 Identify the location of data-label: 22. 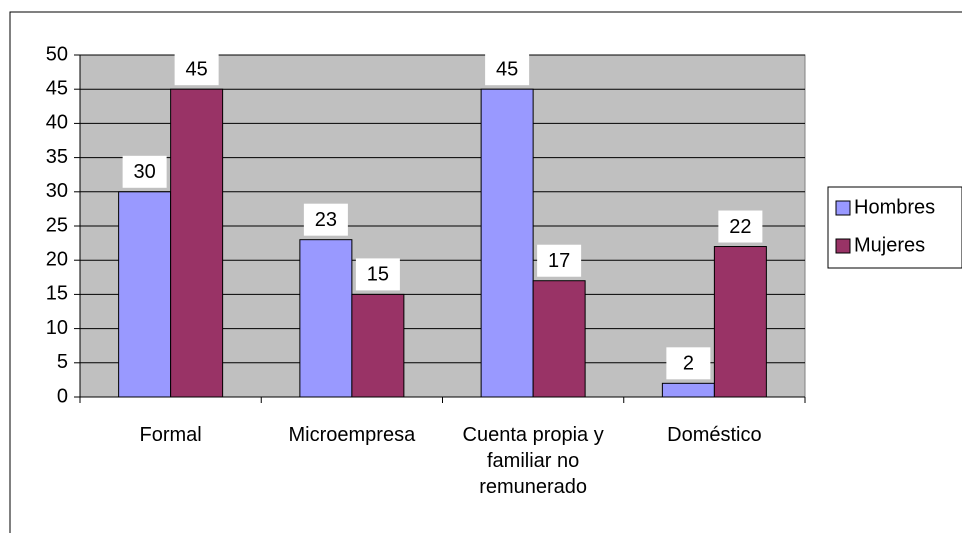
(740, 227).